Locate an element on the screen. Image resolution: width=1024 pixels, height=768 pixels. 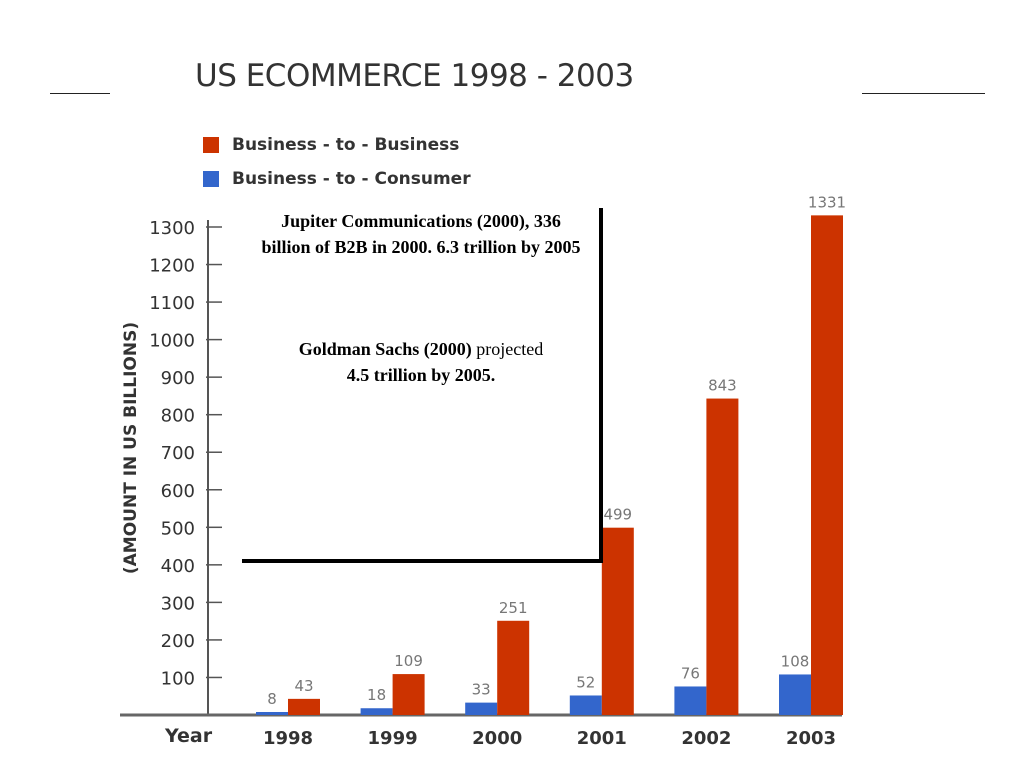
y-tick-label: 400 is located at coordinates (178, 566).